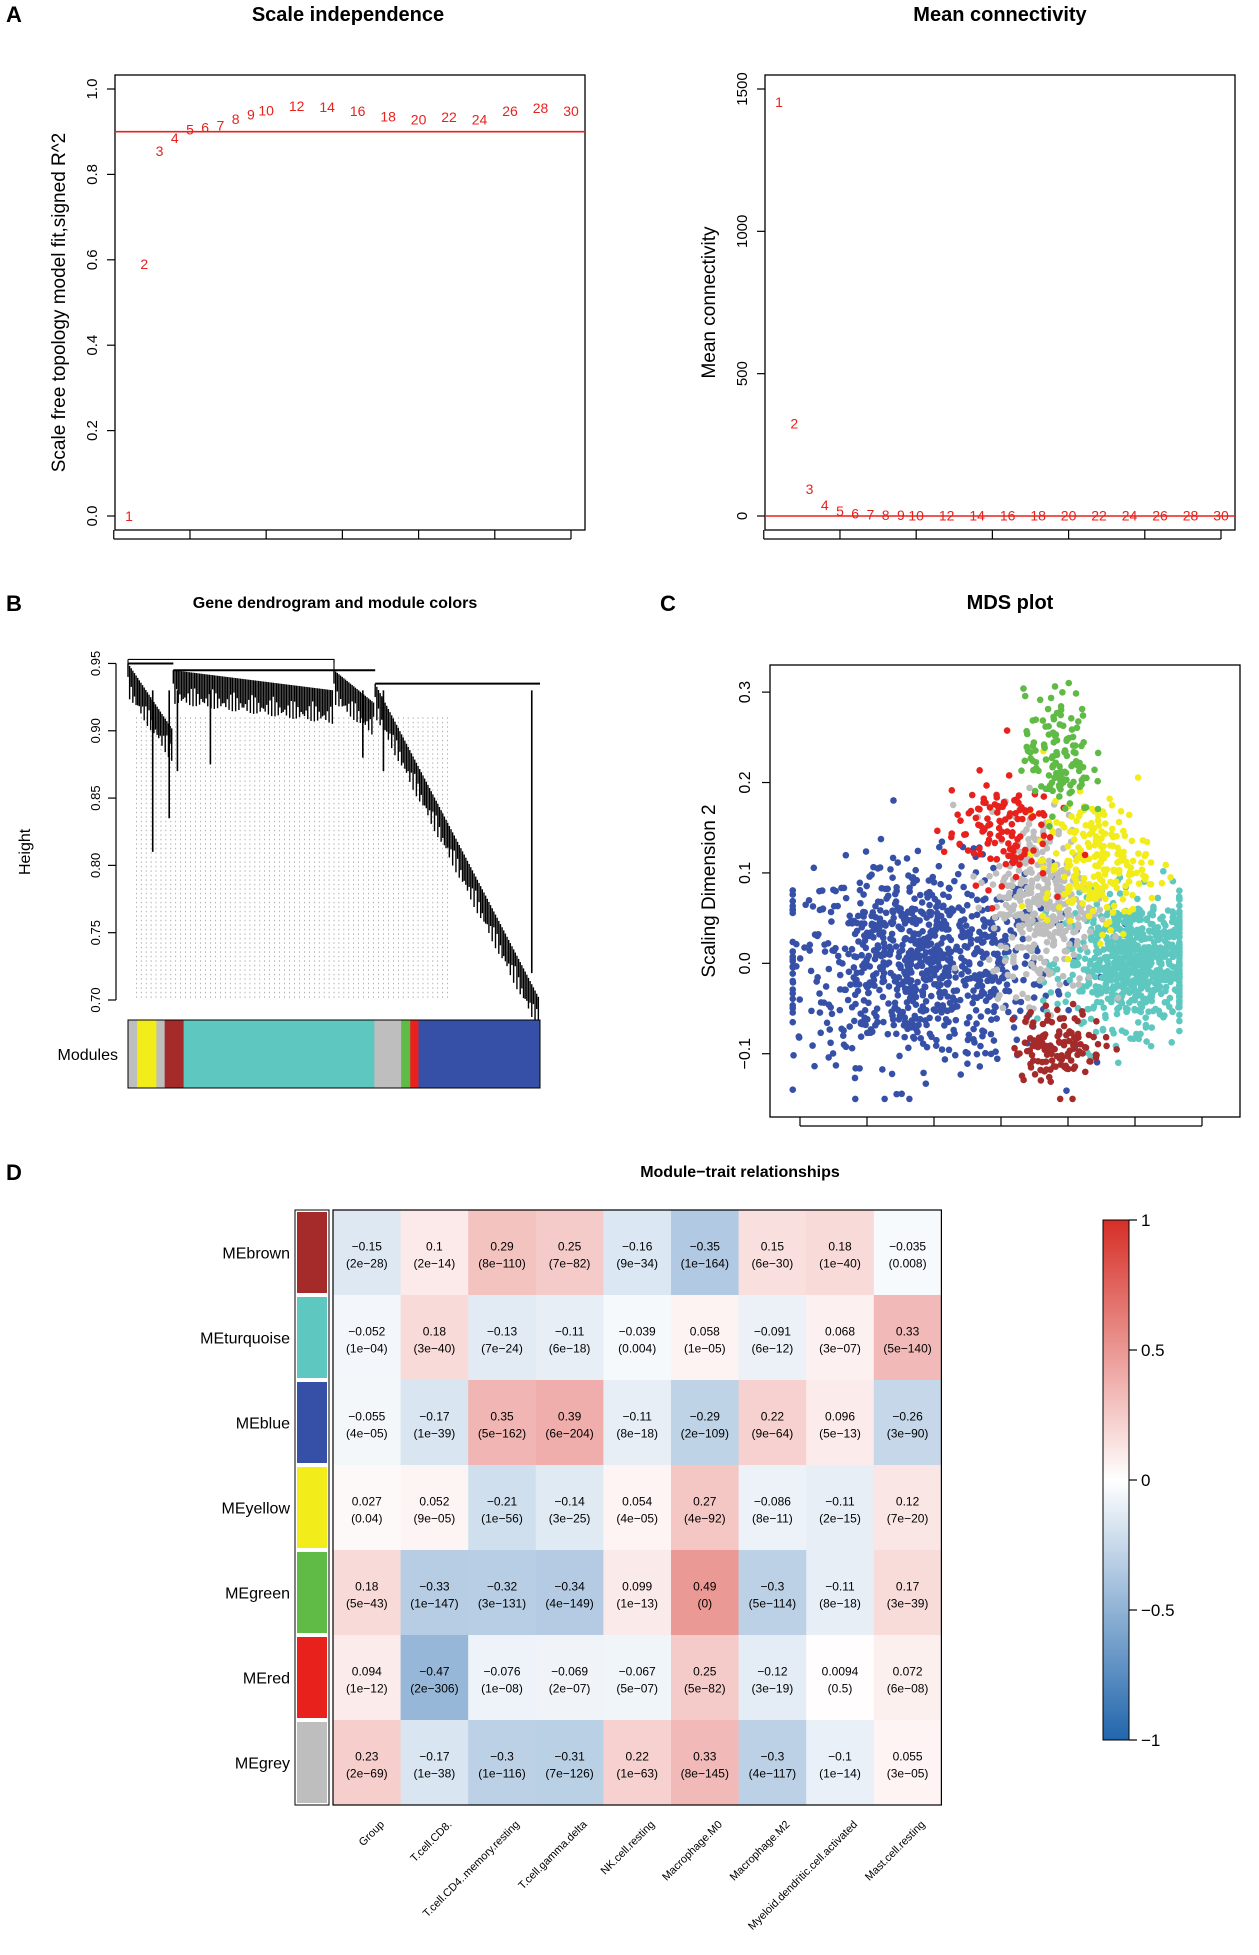 Image resolution: width=1259 pixels, height=1955 pixels. What do you see at coordinates (895, 1851) in the screenshot?
I see `heatmap-column-label: Mast.cell.resting` at bounding box center [895, 1851].